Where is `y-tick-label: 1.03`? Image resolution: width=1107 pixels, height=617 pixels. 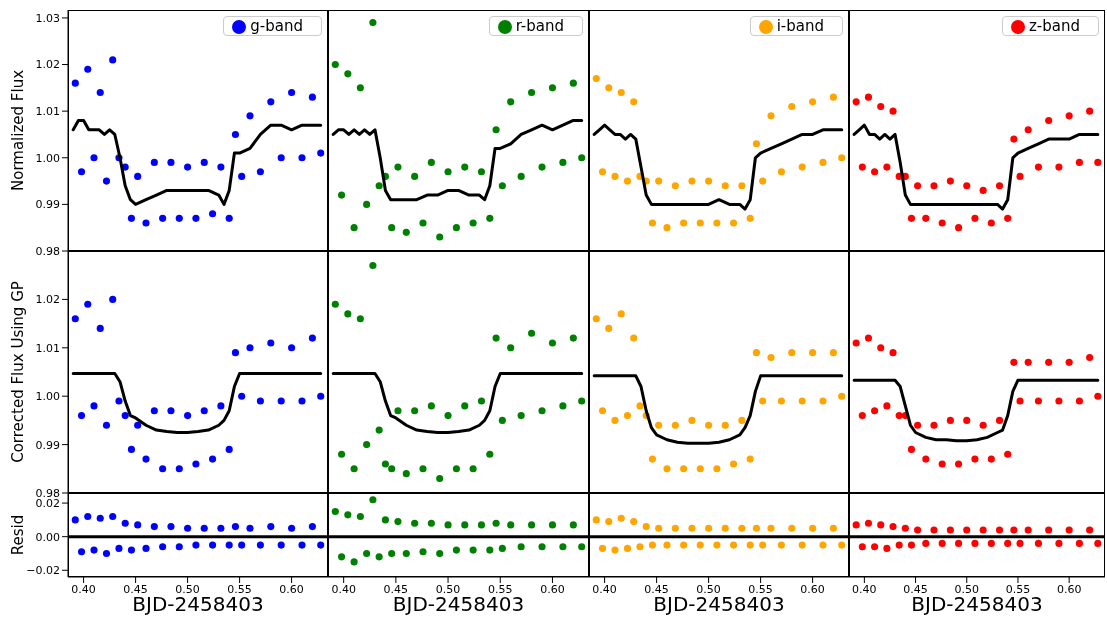
y-tick-label: 1.03 is located at coordinates (47, 18).